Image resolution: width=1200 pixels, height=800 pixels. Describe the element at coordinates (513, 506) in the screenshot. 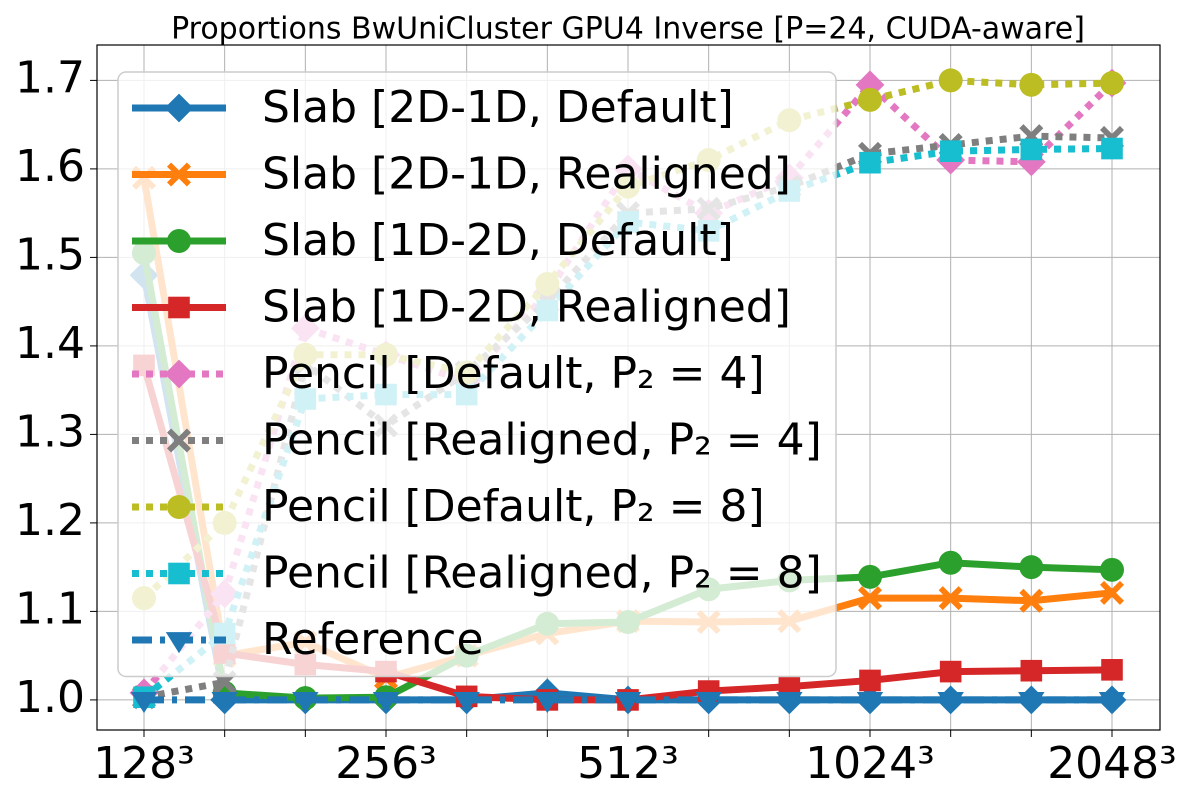

I see `legend-label: Pencil [Default, P₂ = 8]` at that location.